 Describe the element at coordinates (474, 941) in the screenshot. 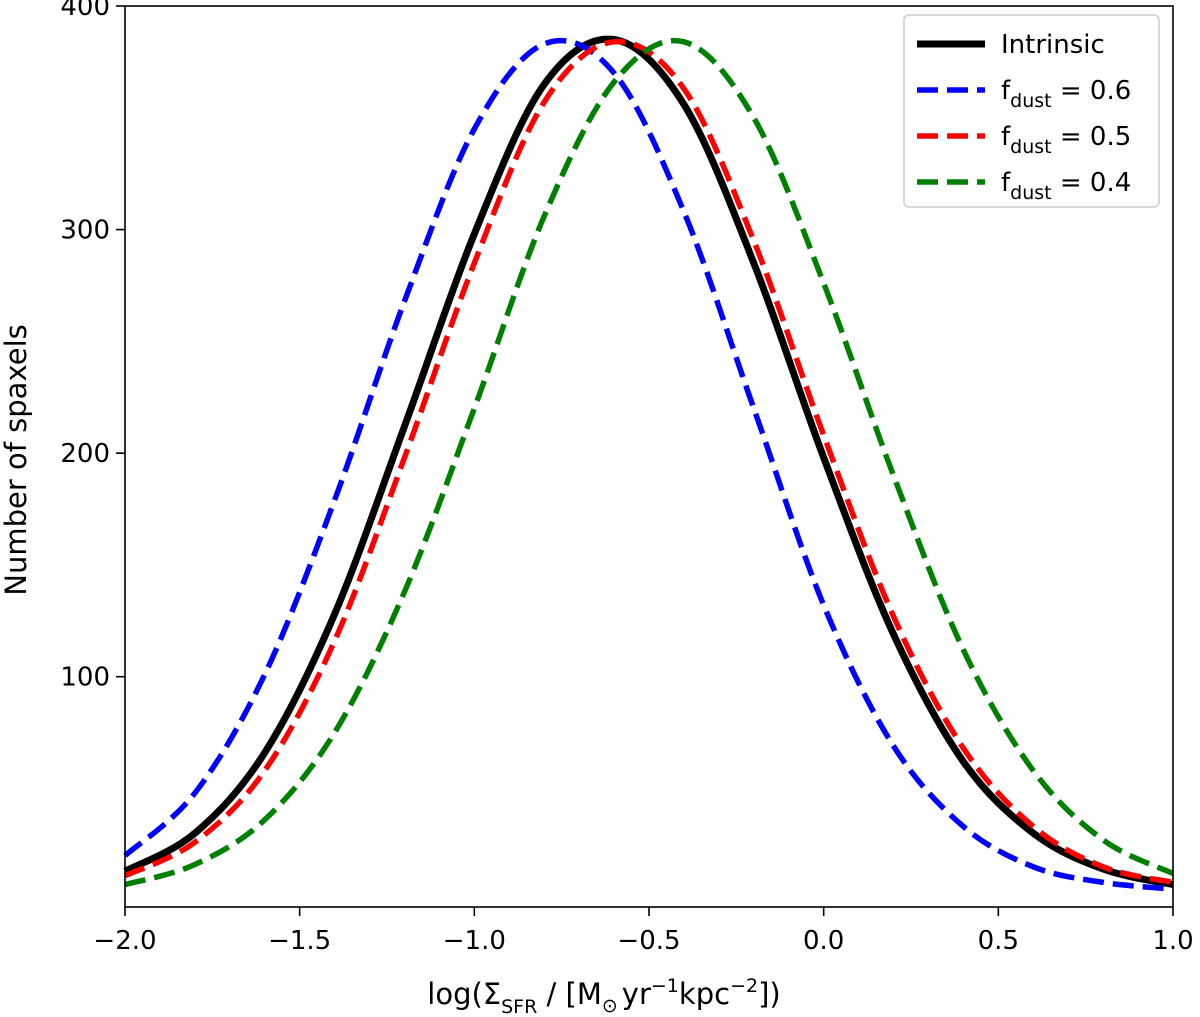

I see `x-tick-label: −1.0` at that location.